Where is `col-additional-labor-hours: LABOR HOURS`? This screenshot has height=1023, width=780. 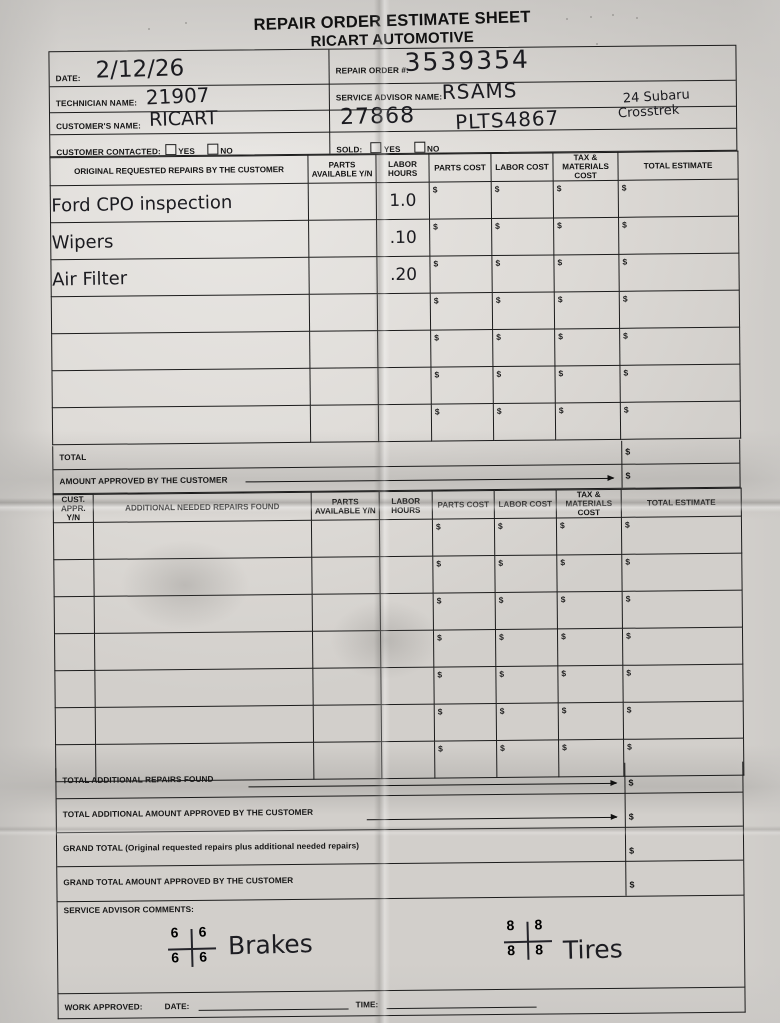 col-additional-labor-hours: LABOR HOURS is located at coordinates (406, 505).